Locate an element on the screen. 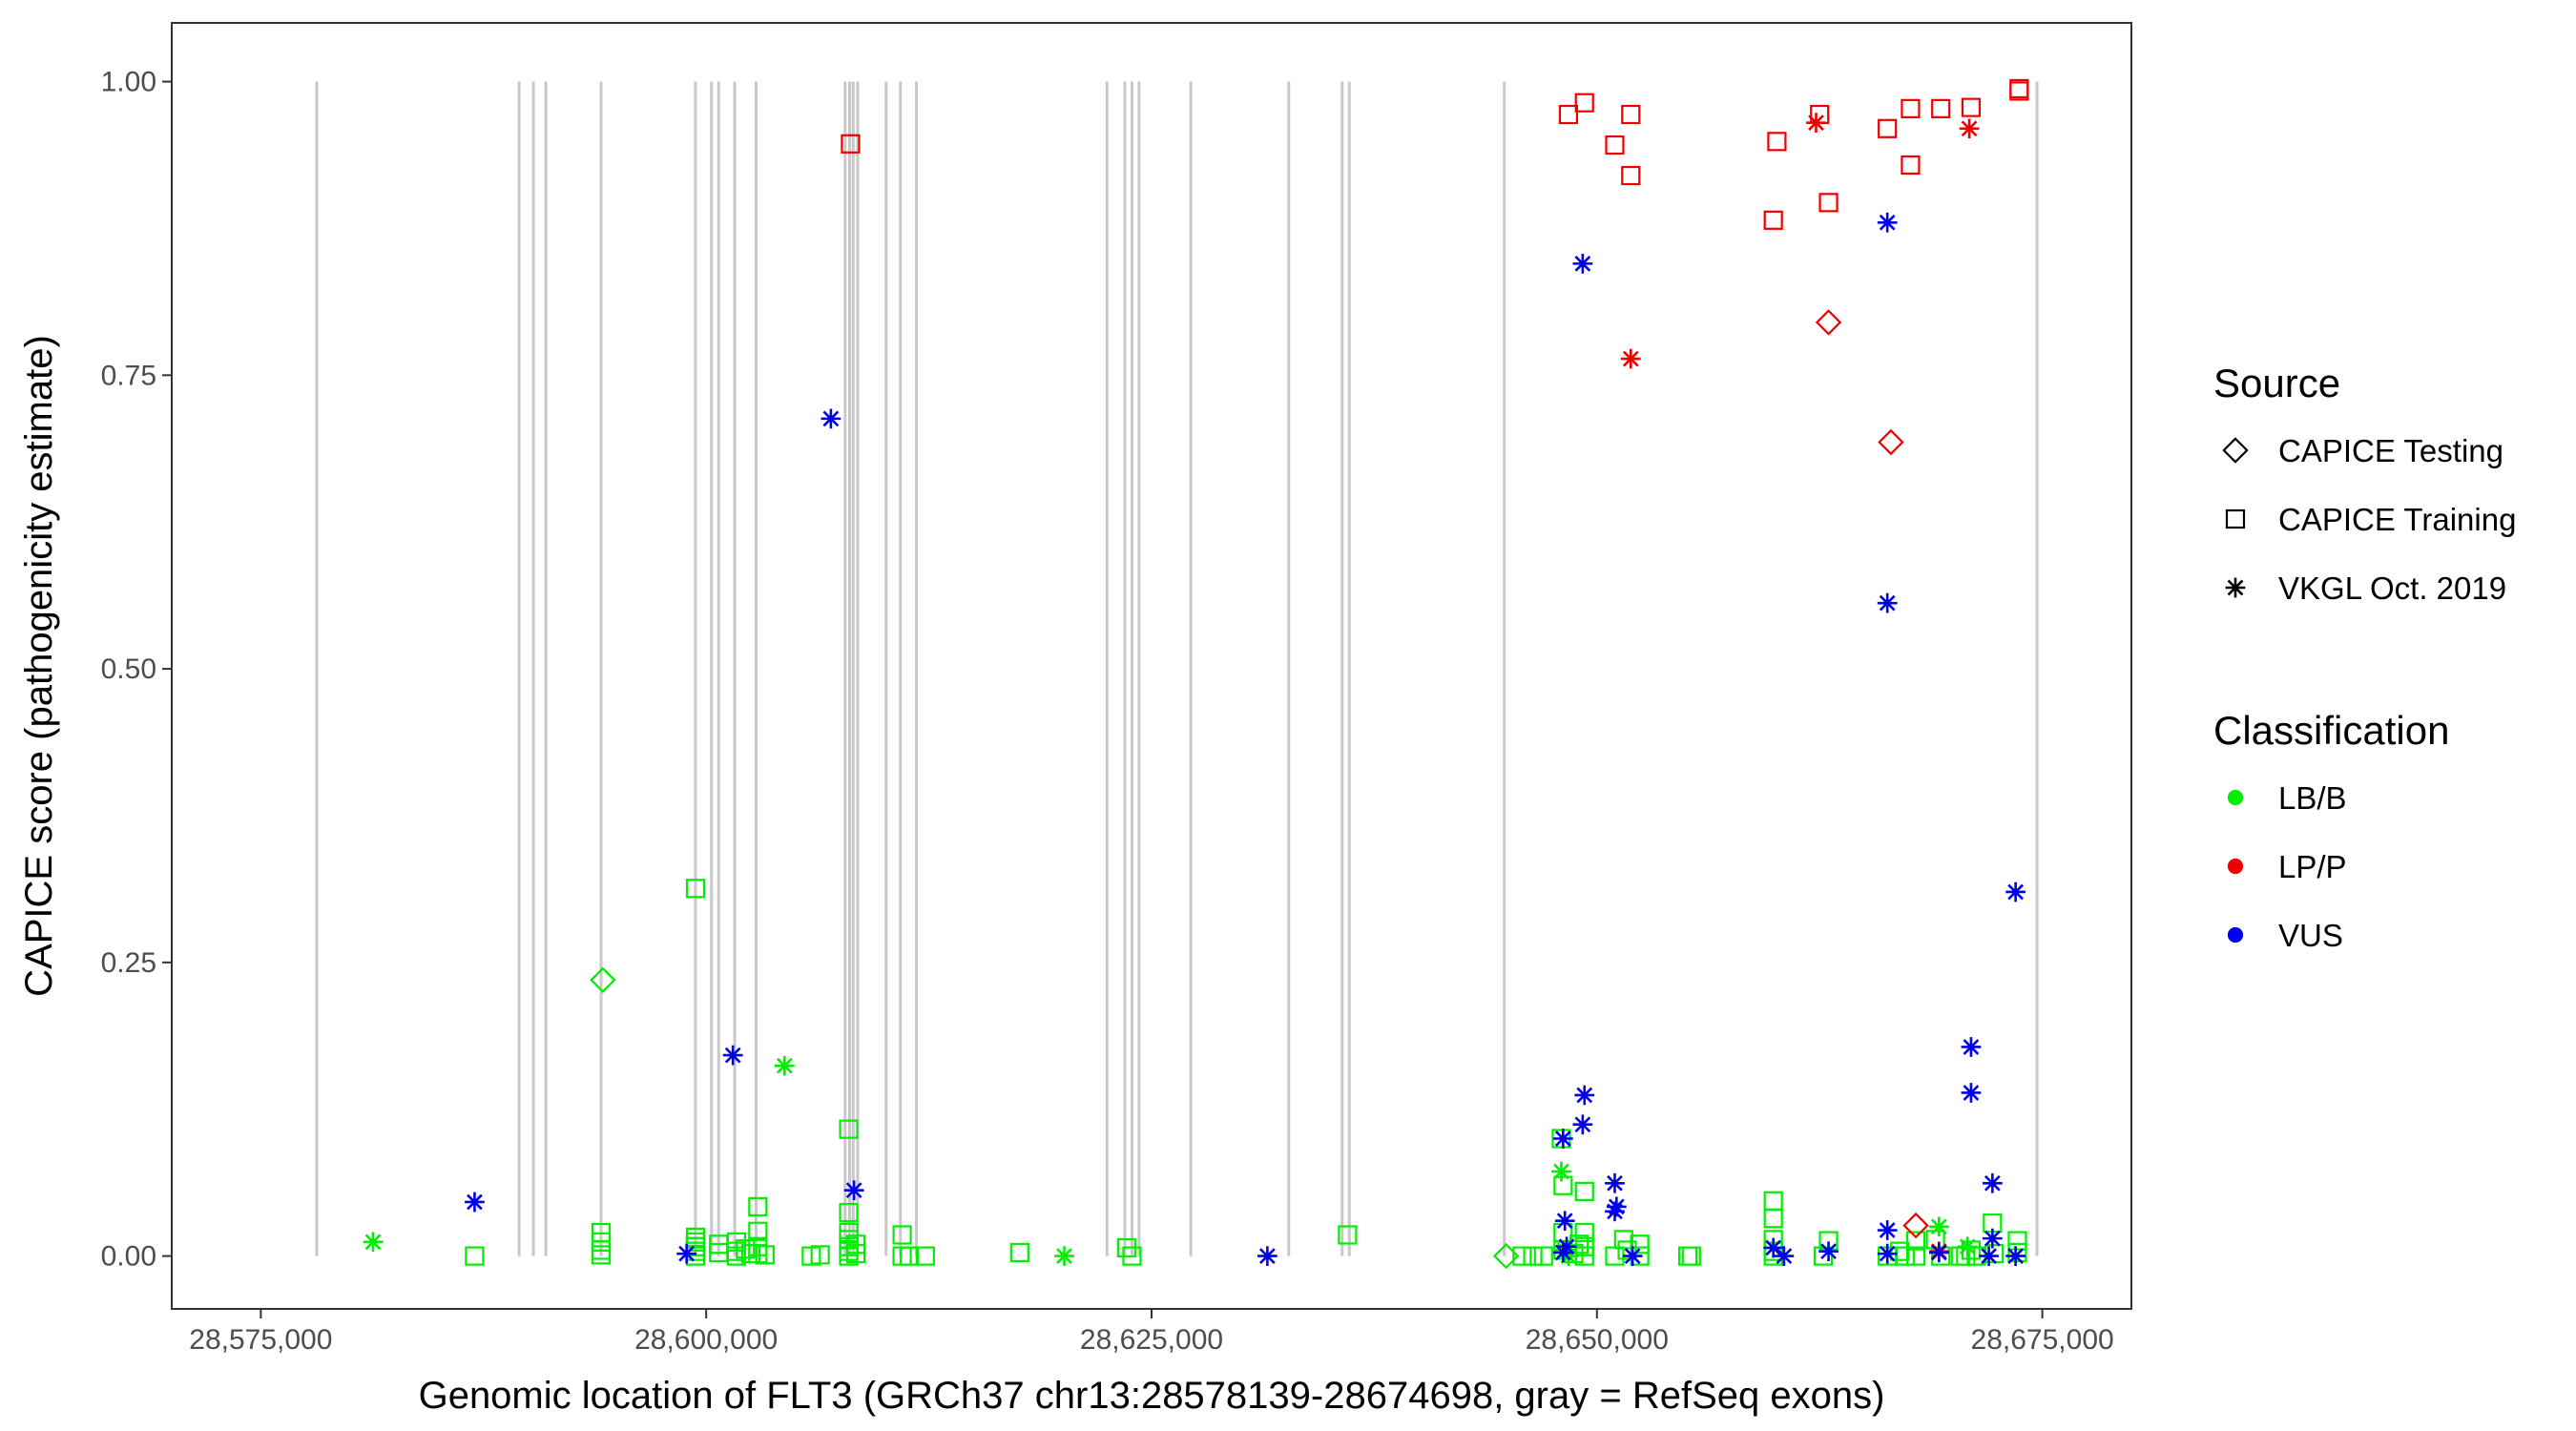  x-tick-label: 28,650,000 is located at coordinates (1597, 1340).